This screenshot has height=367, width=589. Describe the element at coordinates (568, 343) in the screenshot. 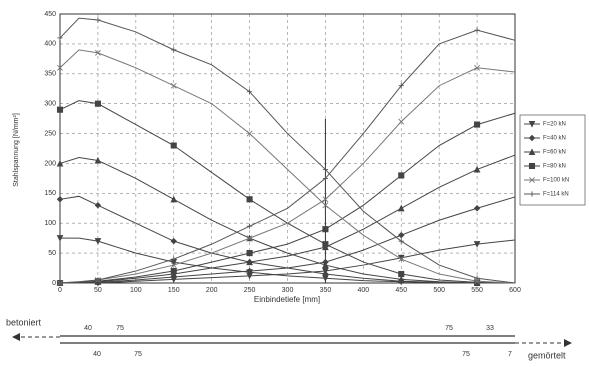

I see `arrow-right-head` at that location.